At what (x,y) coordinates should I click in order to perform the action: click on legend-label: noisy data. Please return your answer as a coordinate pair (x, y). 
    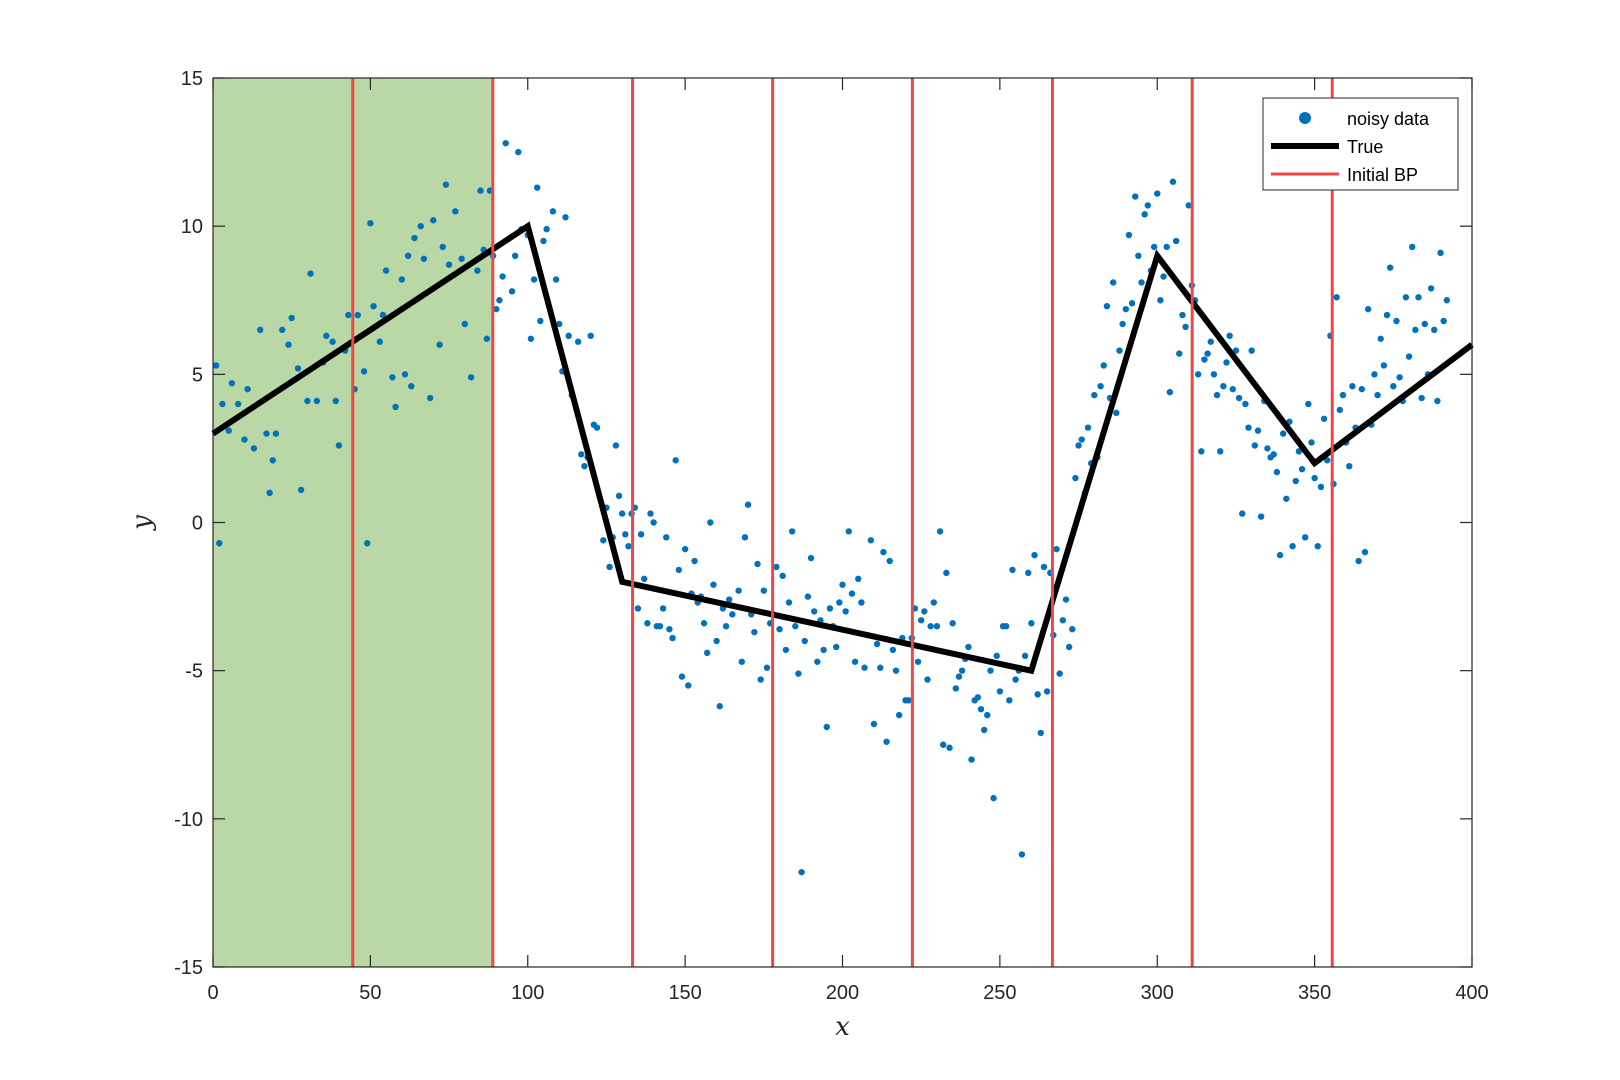
    Looking at the image, I should click on (1388, 119).